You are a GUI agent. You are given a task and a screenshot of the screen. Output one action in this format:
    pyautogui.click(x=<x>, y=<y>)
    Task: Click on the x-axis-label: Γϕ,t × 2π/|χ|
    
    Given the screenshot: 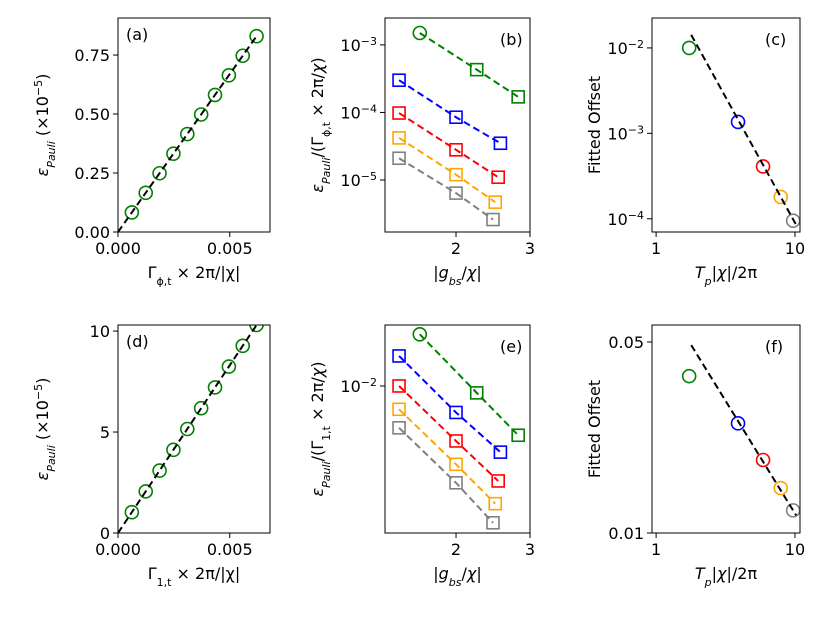 What is the action you would take?
    pyautogui.click(x=194, y=275)
    